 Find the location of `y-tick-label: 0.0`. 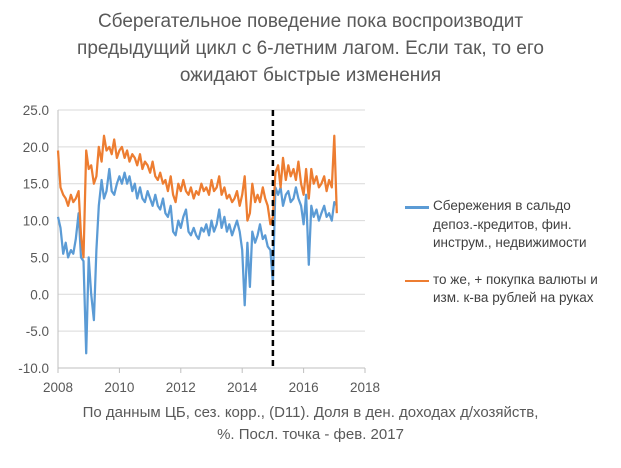

y-tick-label: 0.0 is located at coordinates (39, 294).